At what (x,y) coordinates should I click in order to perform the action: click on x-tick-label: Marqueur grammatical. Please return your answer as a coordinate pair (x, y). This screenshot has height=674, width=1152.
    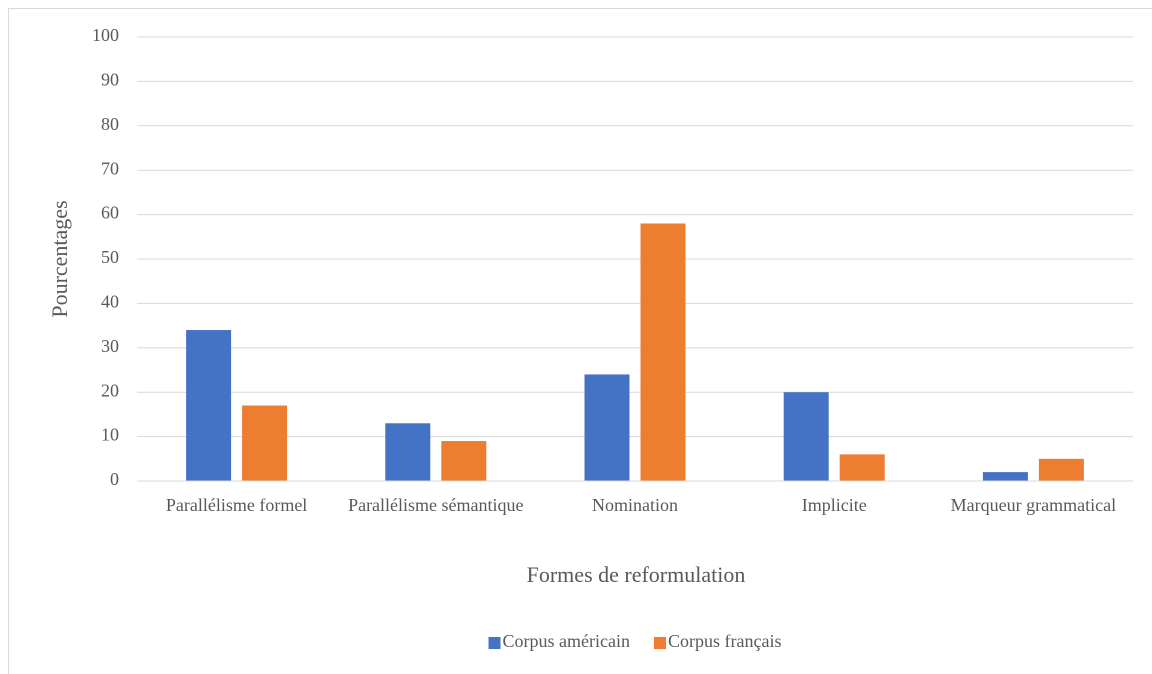
    Looking at the image, I should click on (1033, 505).